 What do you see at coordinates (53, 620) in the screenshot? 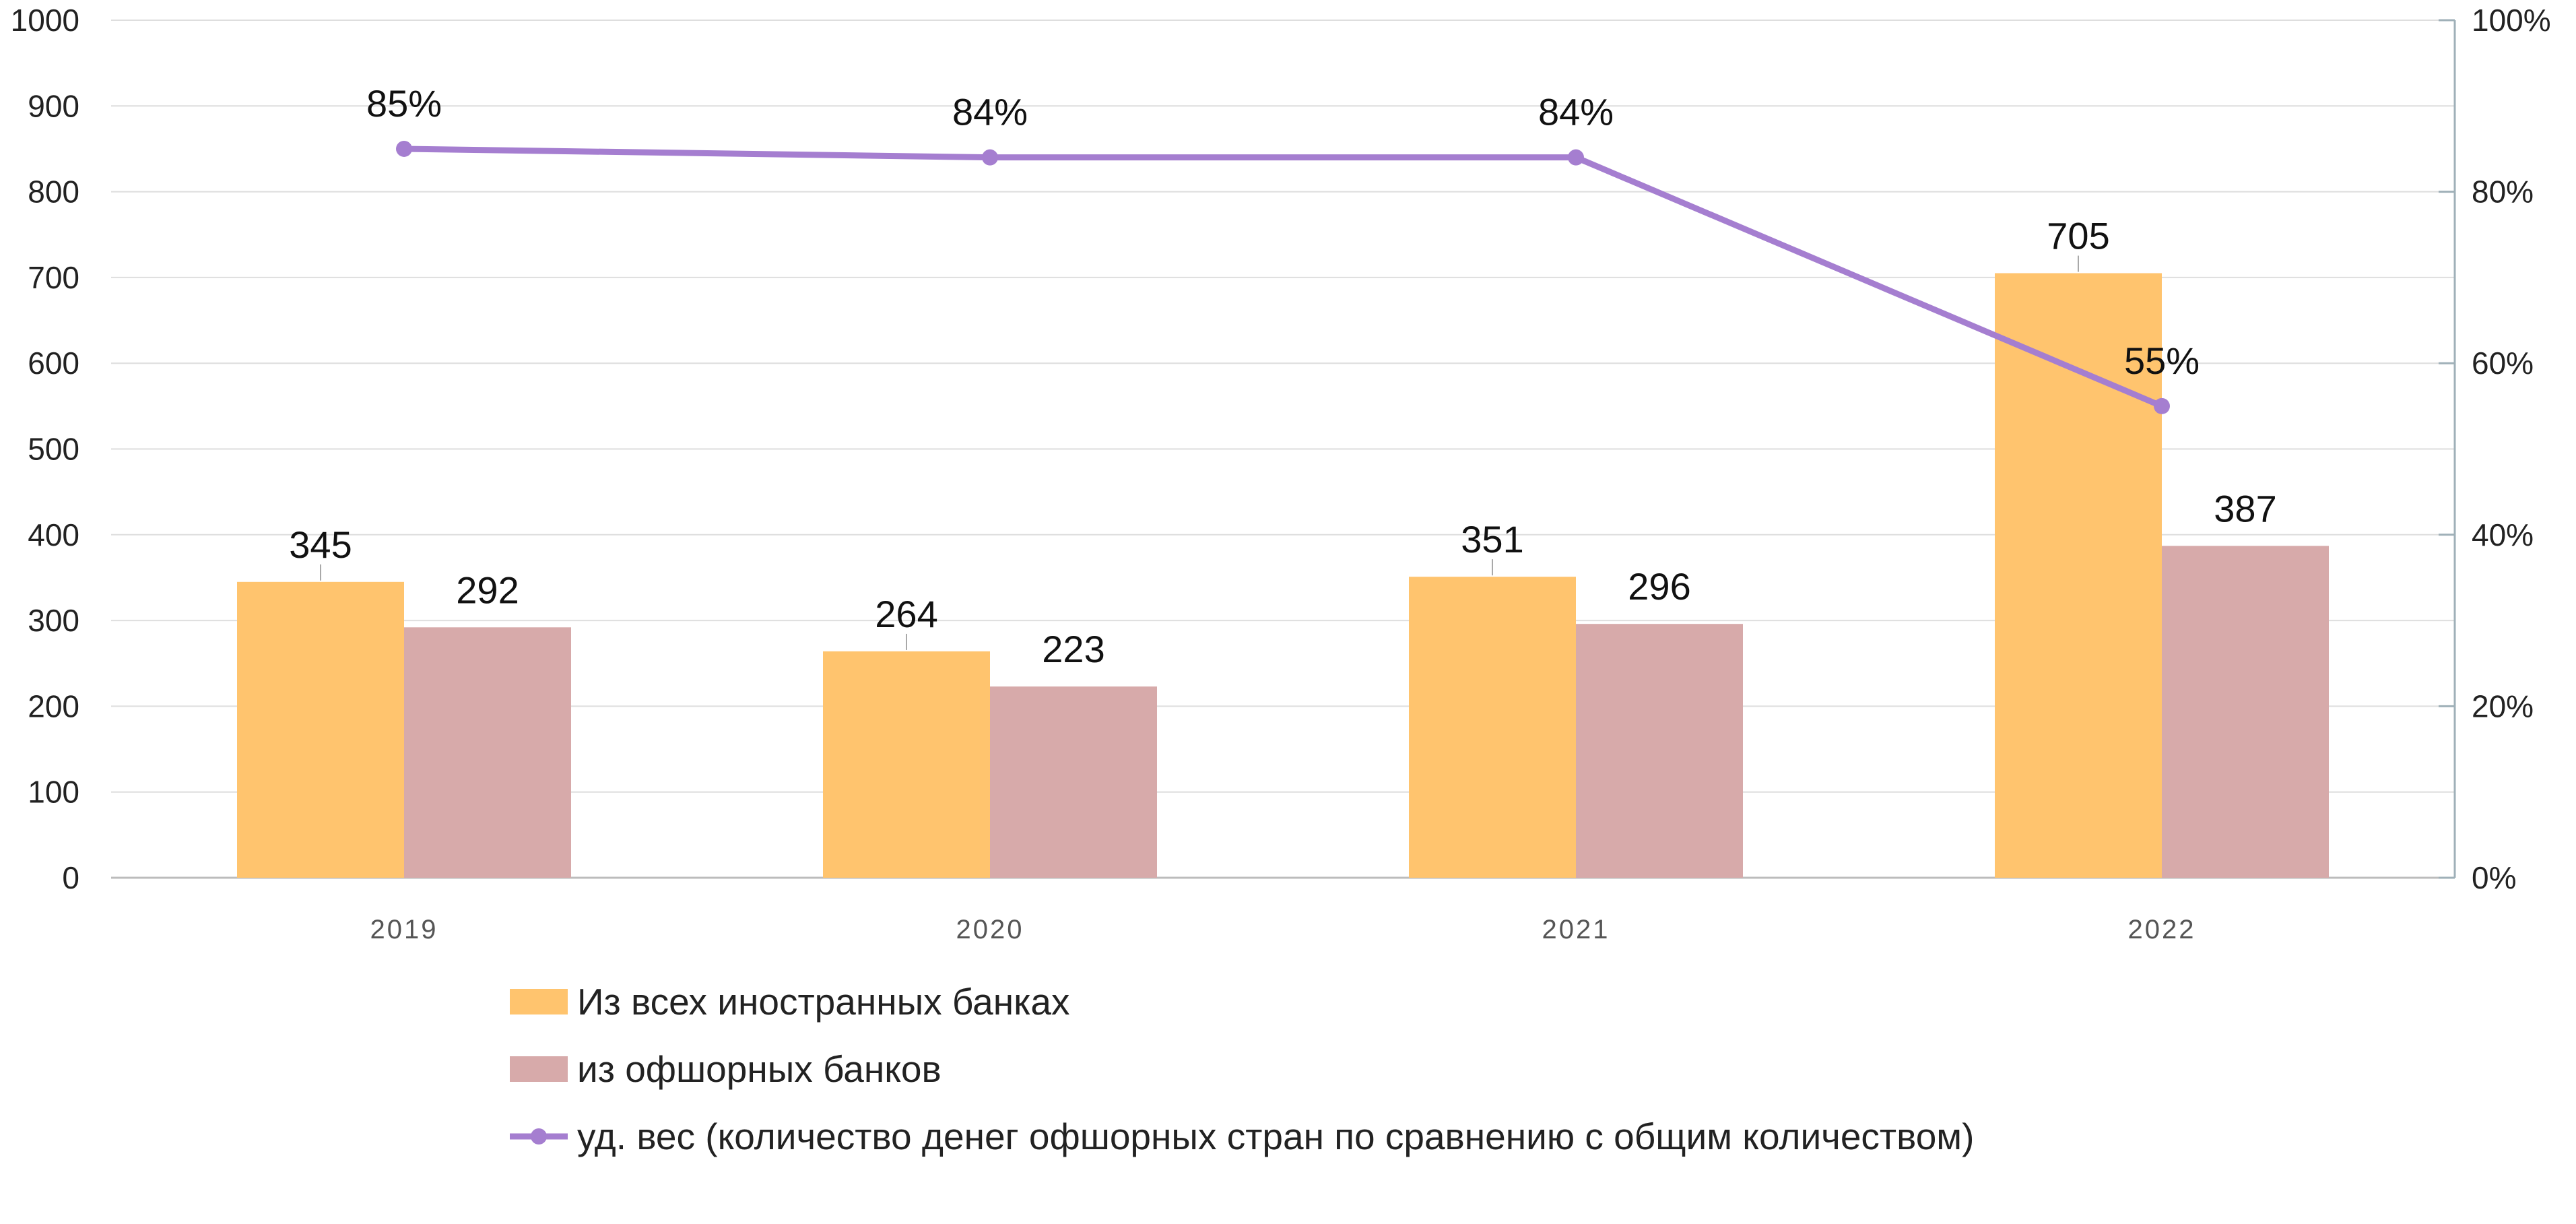
I see `y-tick-label: 300` at bounding box center [53, 620].